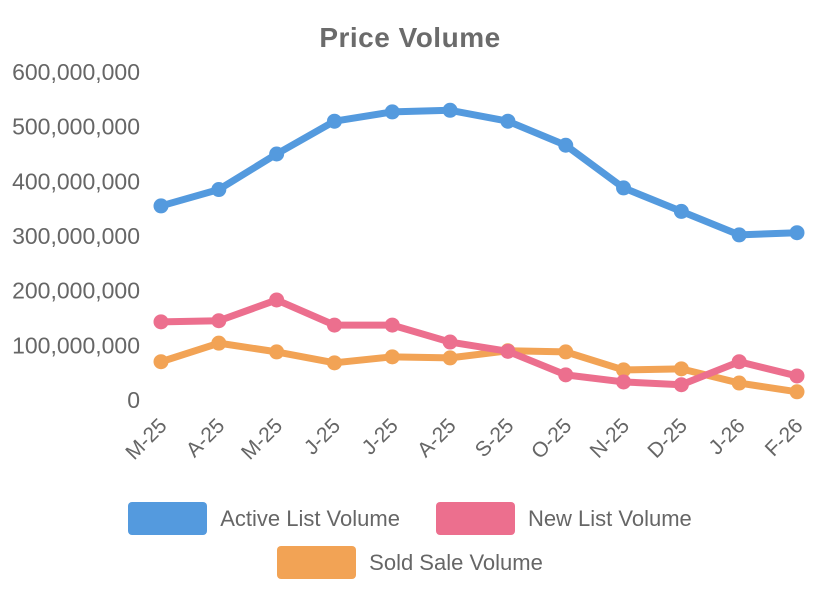  What do you see at coordinates (475, 518) in the screenshot?
I see `legend-swatch-new-list-volume` at bounding box center [475, 518].